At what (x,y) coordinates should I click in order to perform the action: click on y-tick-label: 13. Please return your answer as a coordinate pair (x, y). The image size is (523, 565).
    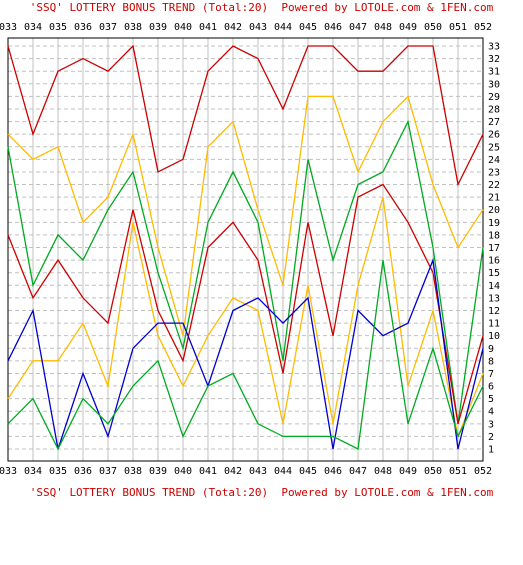
    Looking at the image, I should click on (494, 298).